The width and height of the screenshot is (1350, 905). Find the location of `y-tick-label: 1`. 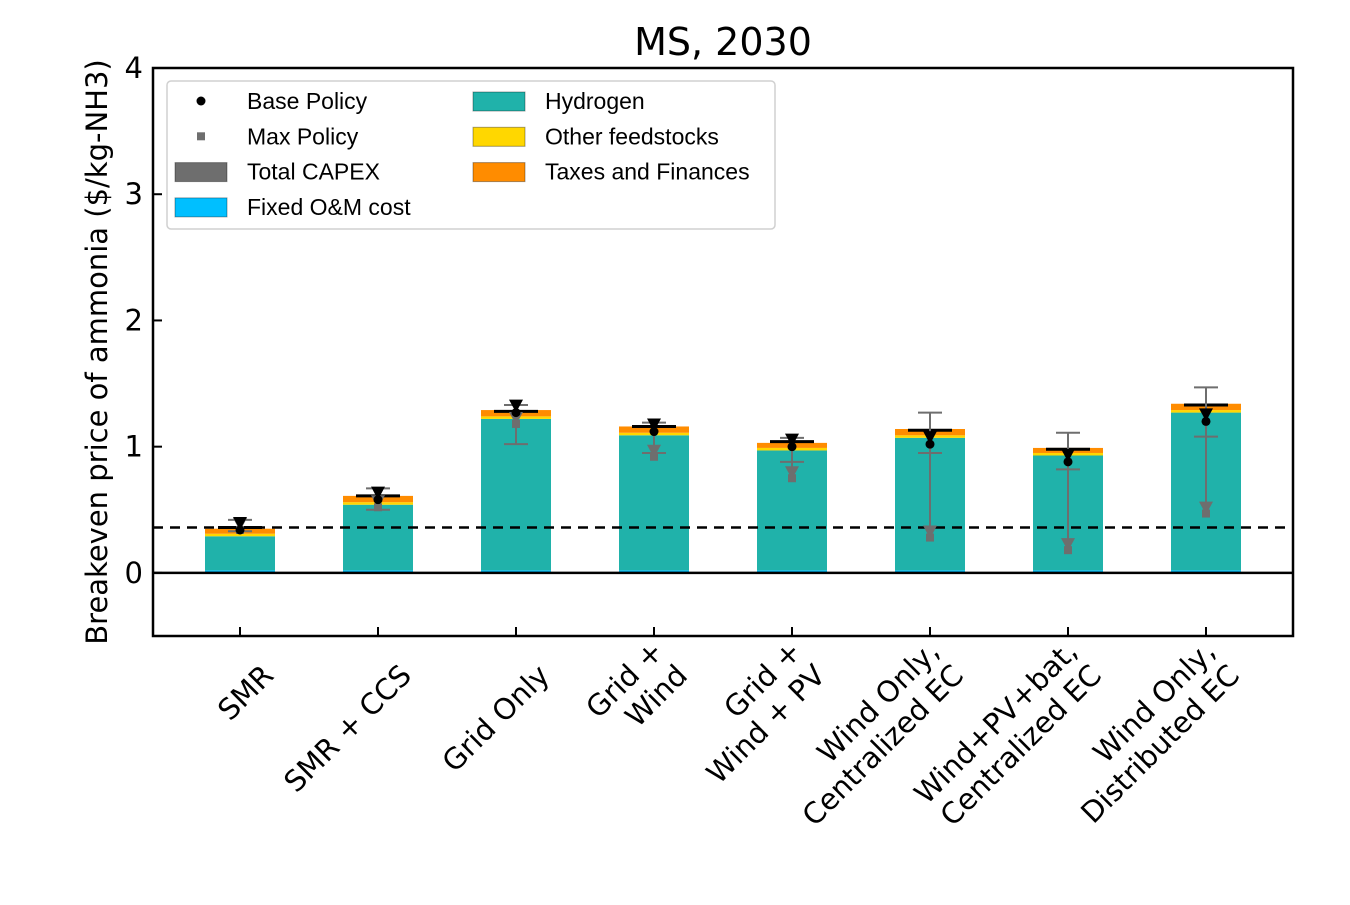

y-tick-label: 1 is located at coordinates (134, 447).